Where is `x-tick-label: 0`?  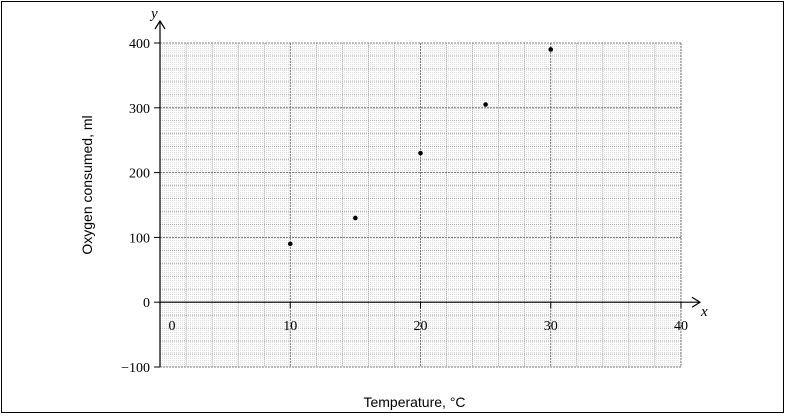
x-tick-label: 0 is located at coordinates (172, 326).